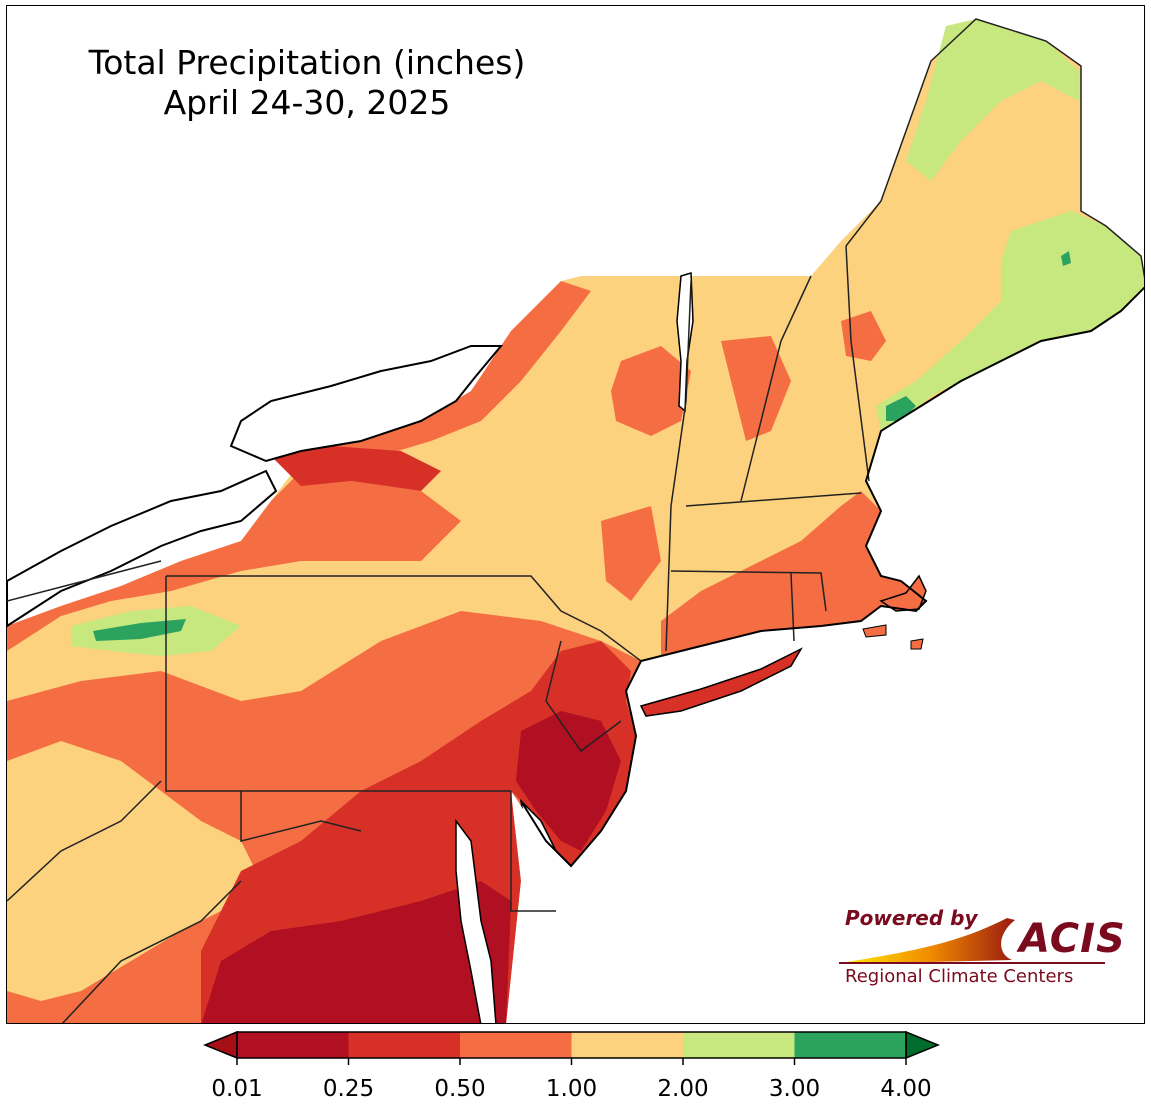 This screenshot has width=1151, height=1111. What do you see at coordinates (651, 391) in the screenshot?
I see `dry-patch-adirondacks` at bounding box center [651, 391].